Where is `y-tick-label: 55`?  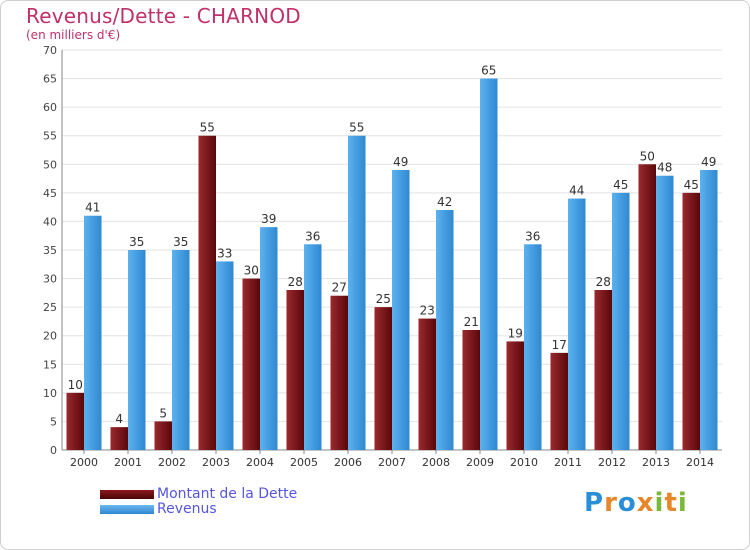 y-tick-label: 55 is located at coordinates (50, 136).